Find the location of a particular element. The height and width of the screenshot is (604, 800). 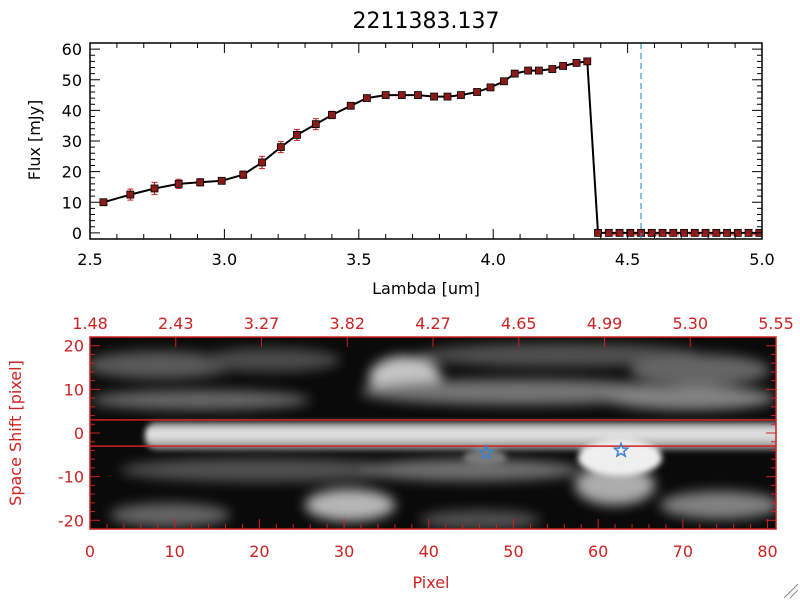

image-ytick-label: 0 is located at coordinates (79, 433).